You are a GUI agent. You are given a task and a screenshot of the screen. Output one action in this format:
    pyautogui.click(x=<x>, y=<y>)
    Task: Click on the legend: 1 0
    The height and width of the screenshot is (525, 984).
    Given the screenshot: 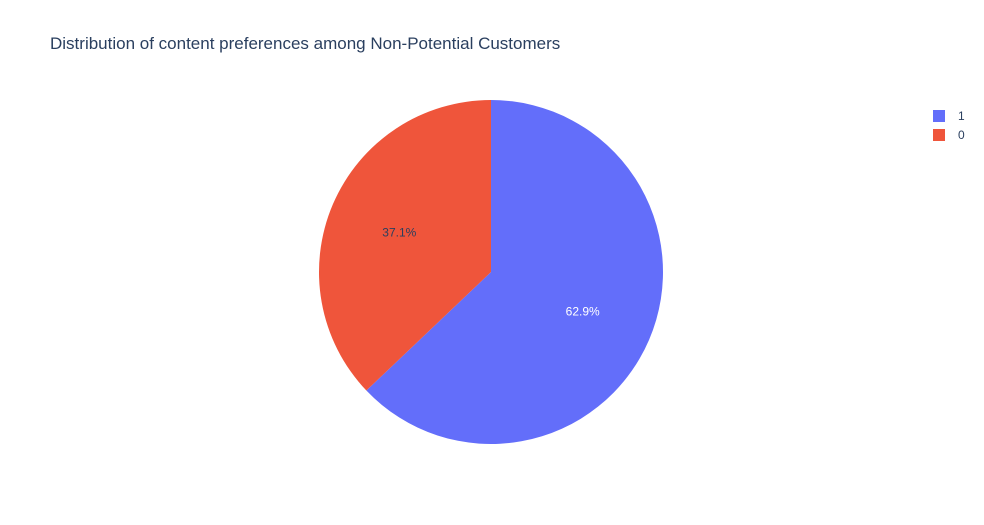 What is the action you would take?
    pyautogui.click(x=947, y=125)
    